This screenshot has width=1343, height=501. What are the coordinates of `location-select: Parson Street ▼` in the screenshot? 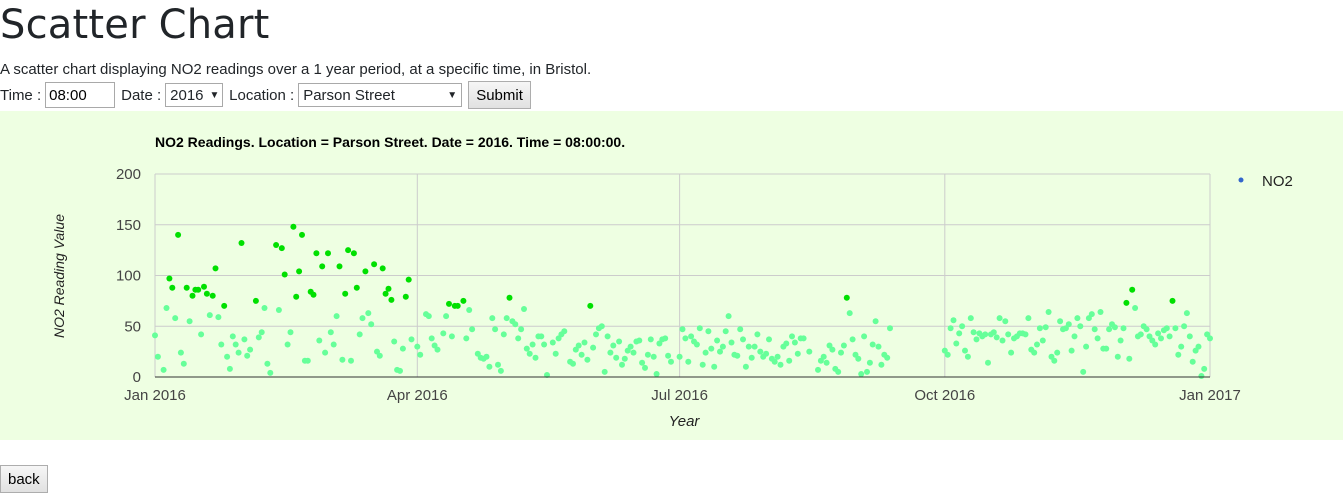 It's located at (380, 95).